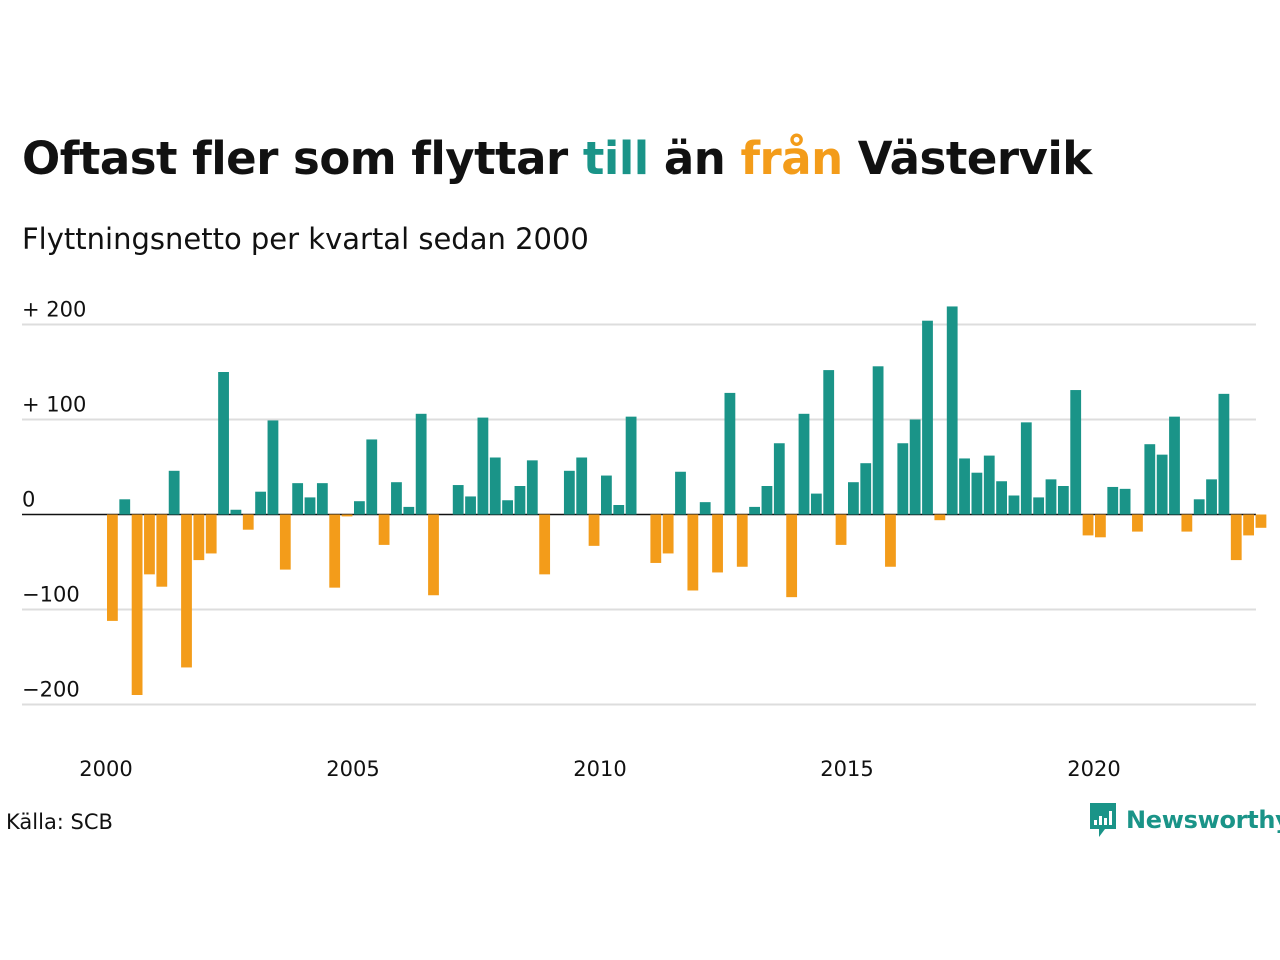 This screenshot has width=1280, height=960. Describe the element at coordinates (51, 690) in the screenshot. I see `y-tick-label: −200` at that location.